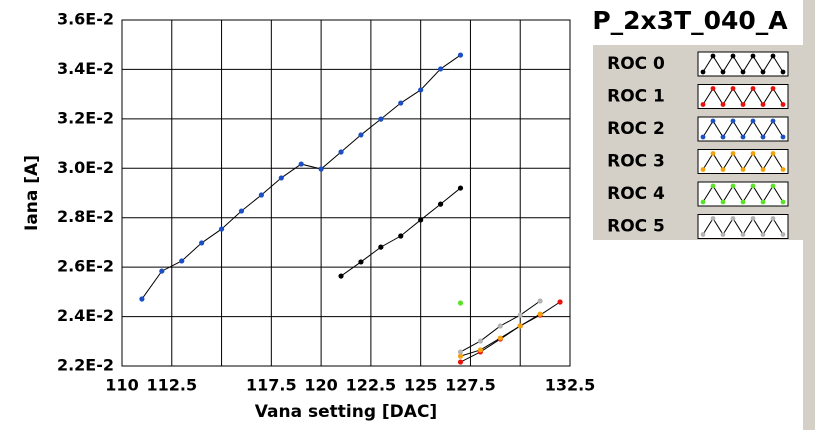 The image size is (815, 430). What do you see at coordinates (32, 193) in the screenshot?
I see `y-axis-label: Iana [A]` at bounding box center [32, 193].